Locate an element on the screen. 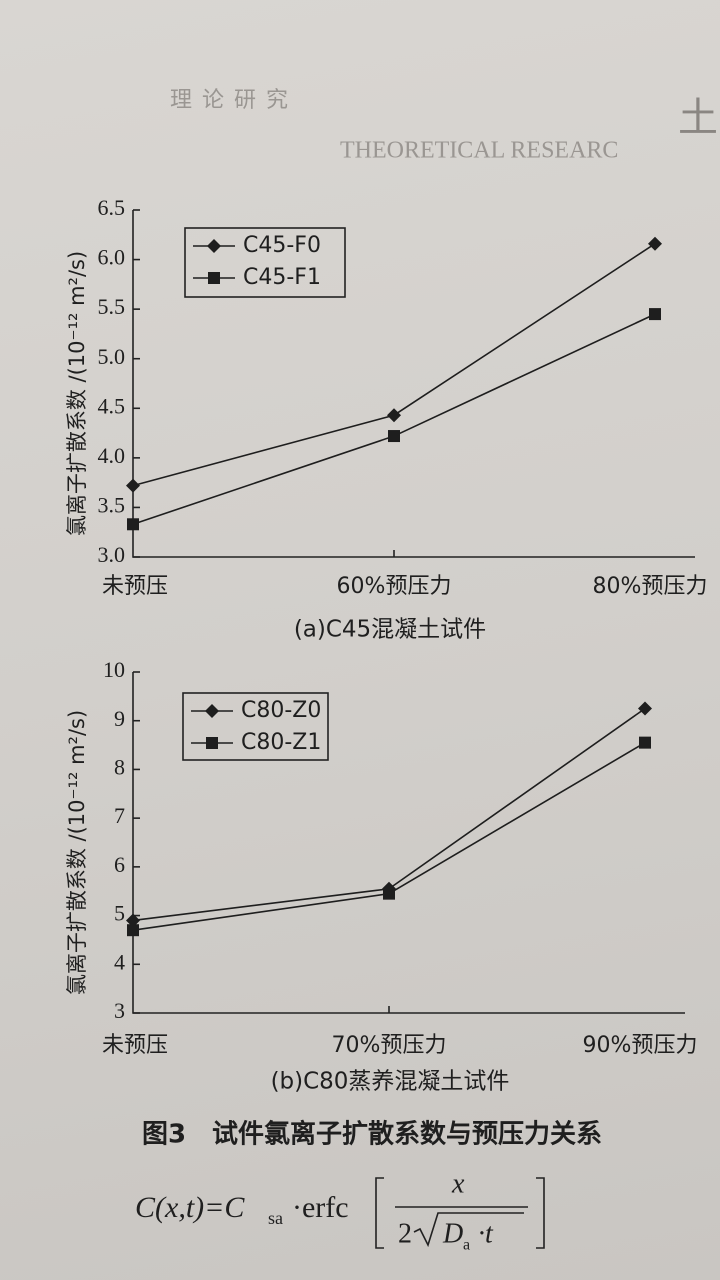 The height and width of the screenshot is (1280, 720). legend-label: C80-Z0 is located at coordinates (281, 710).